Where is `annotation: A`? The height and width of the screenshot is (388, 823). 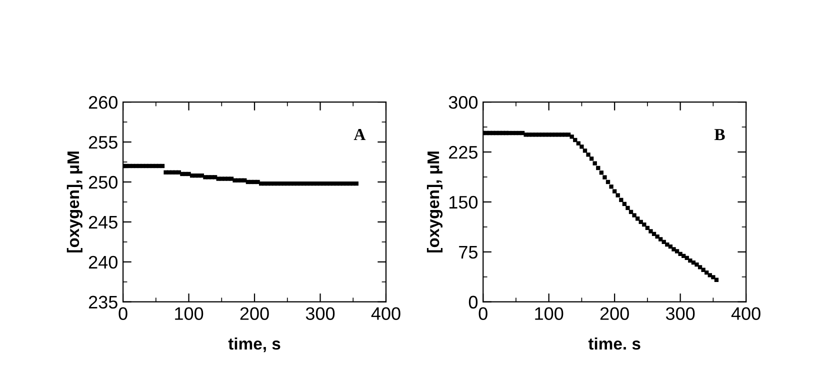
annotation: A is located at coordinates (360, 134).